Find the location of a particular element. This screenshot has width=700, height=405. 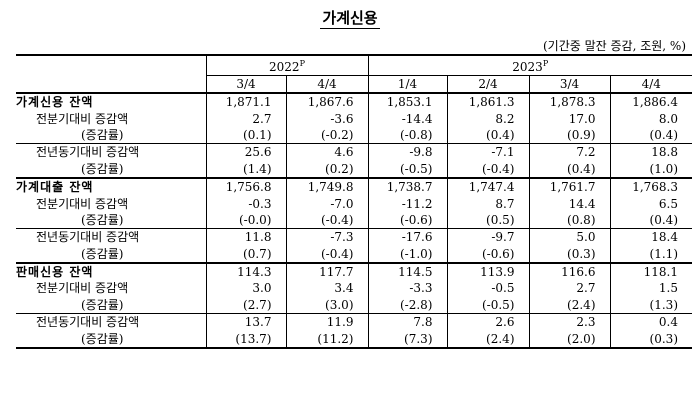

table-row: 전년동기대비 증감액 13.7 11.9 7.8 2.6 2.3 0.4 is located at coordinates (354, 322).